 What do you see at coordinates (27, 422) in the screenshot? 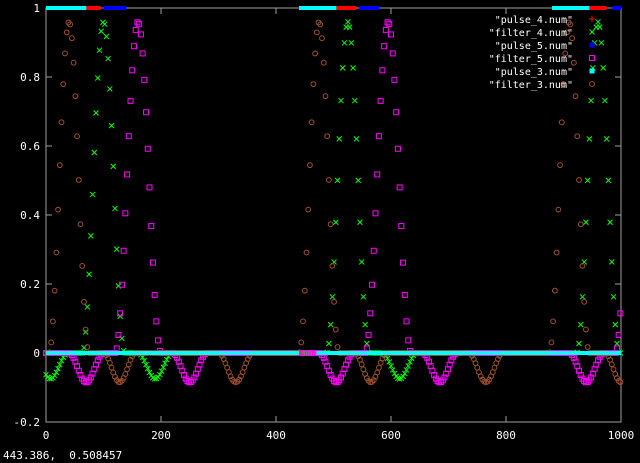
I see `y-tick-label: -0.2` at bounding box center [27, 422].